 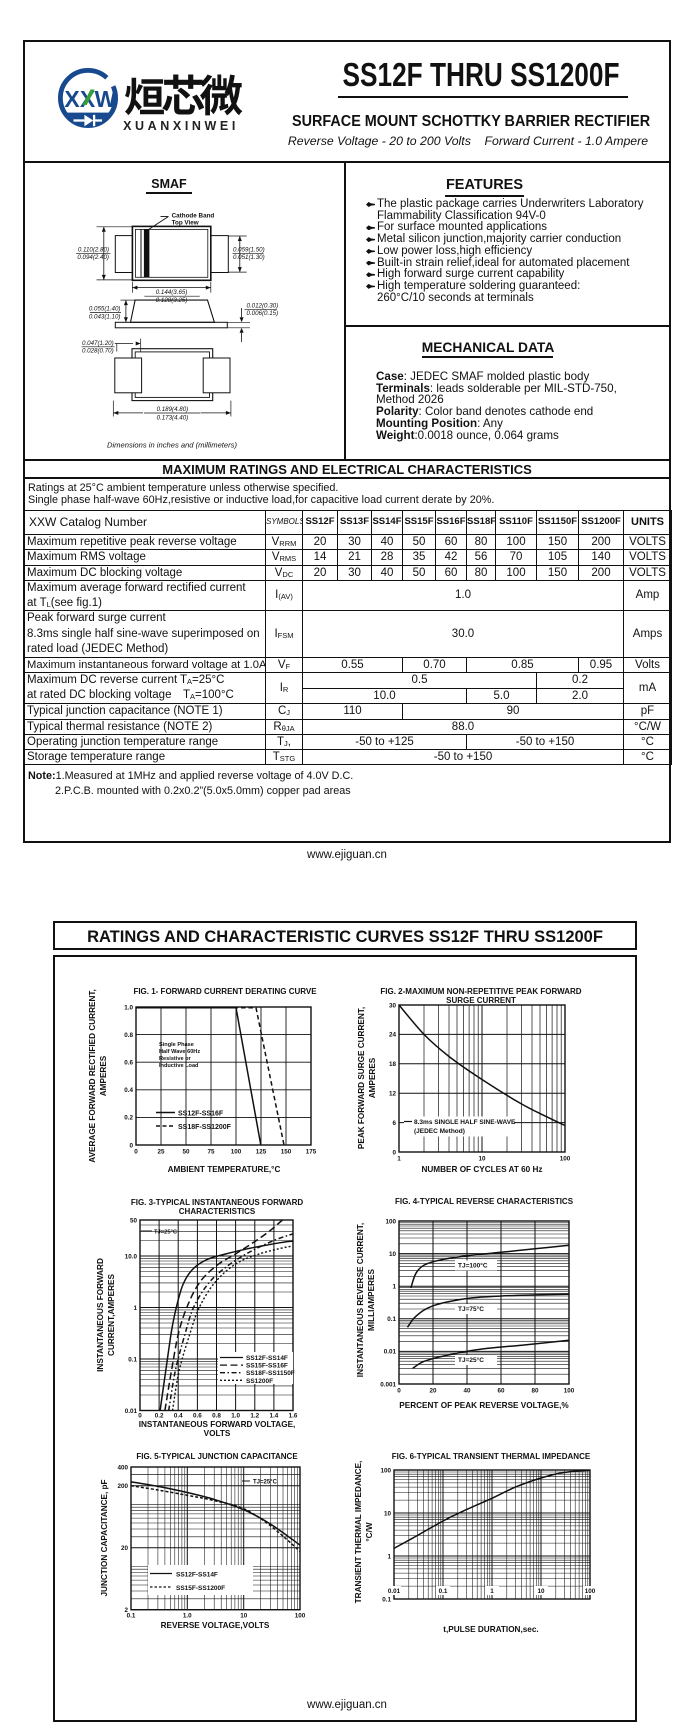 I want to click on svg-text: INSTANTANEOUS FORWARD VOLTAGE,, so click(x=217, y=1424).